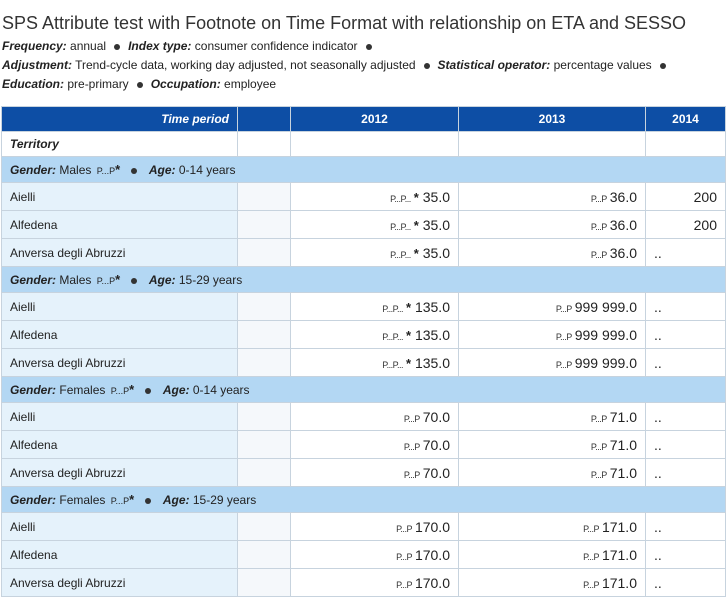 The image size is (726, 612). I want to click on value-2012: P...P... * 35.0, so click(374, 196).